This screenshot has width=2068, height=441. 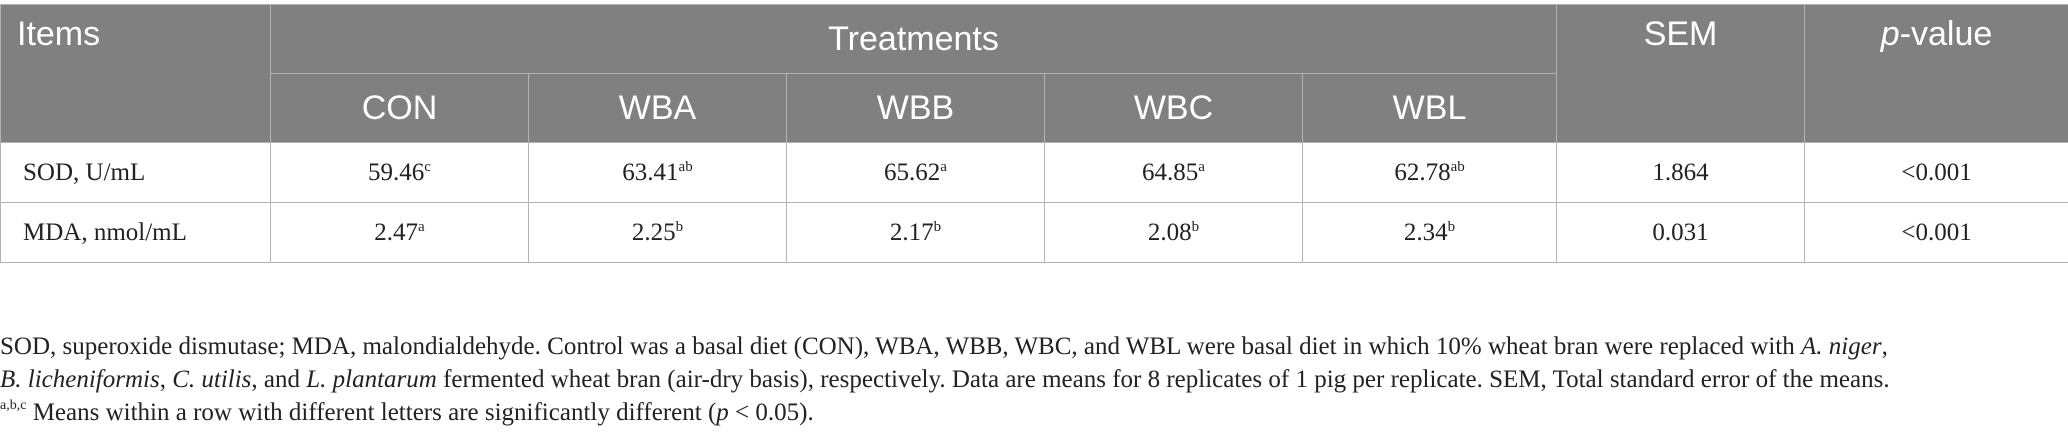 I want to click on value: 65.62, so click(x=912, y=172).